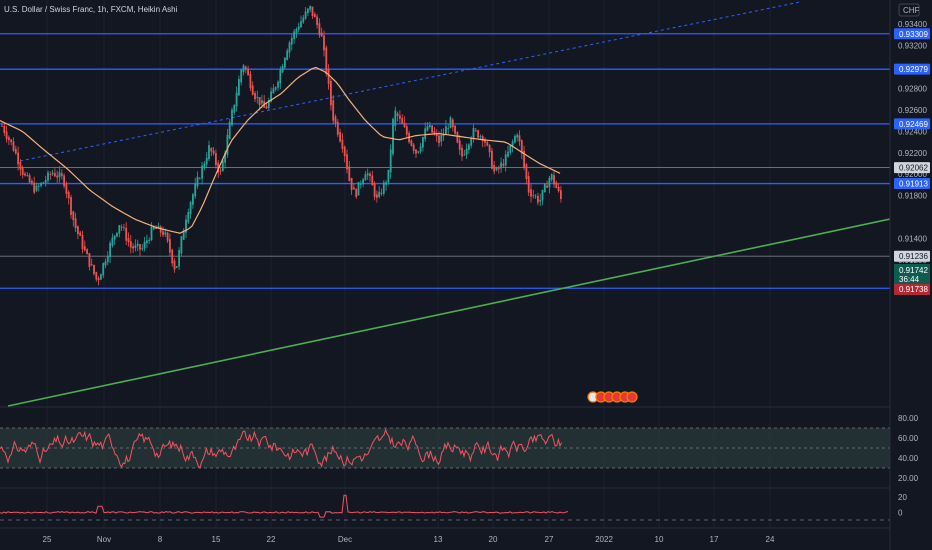 The image size is (932, 550). What do you see at coordinates (912, 110) in the screenshot?
I see `price-tick-label: 0.92600` at bounding box center [912, 110].